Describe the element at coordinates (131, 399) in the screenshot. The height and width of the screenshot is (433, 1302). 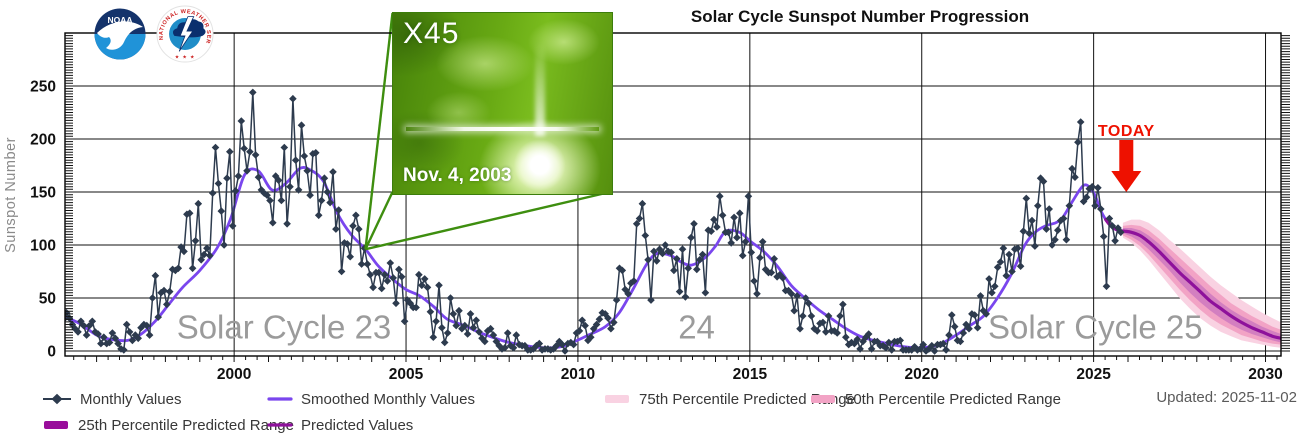
I see `legend-label: Monthly Values` at that location.